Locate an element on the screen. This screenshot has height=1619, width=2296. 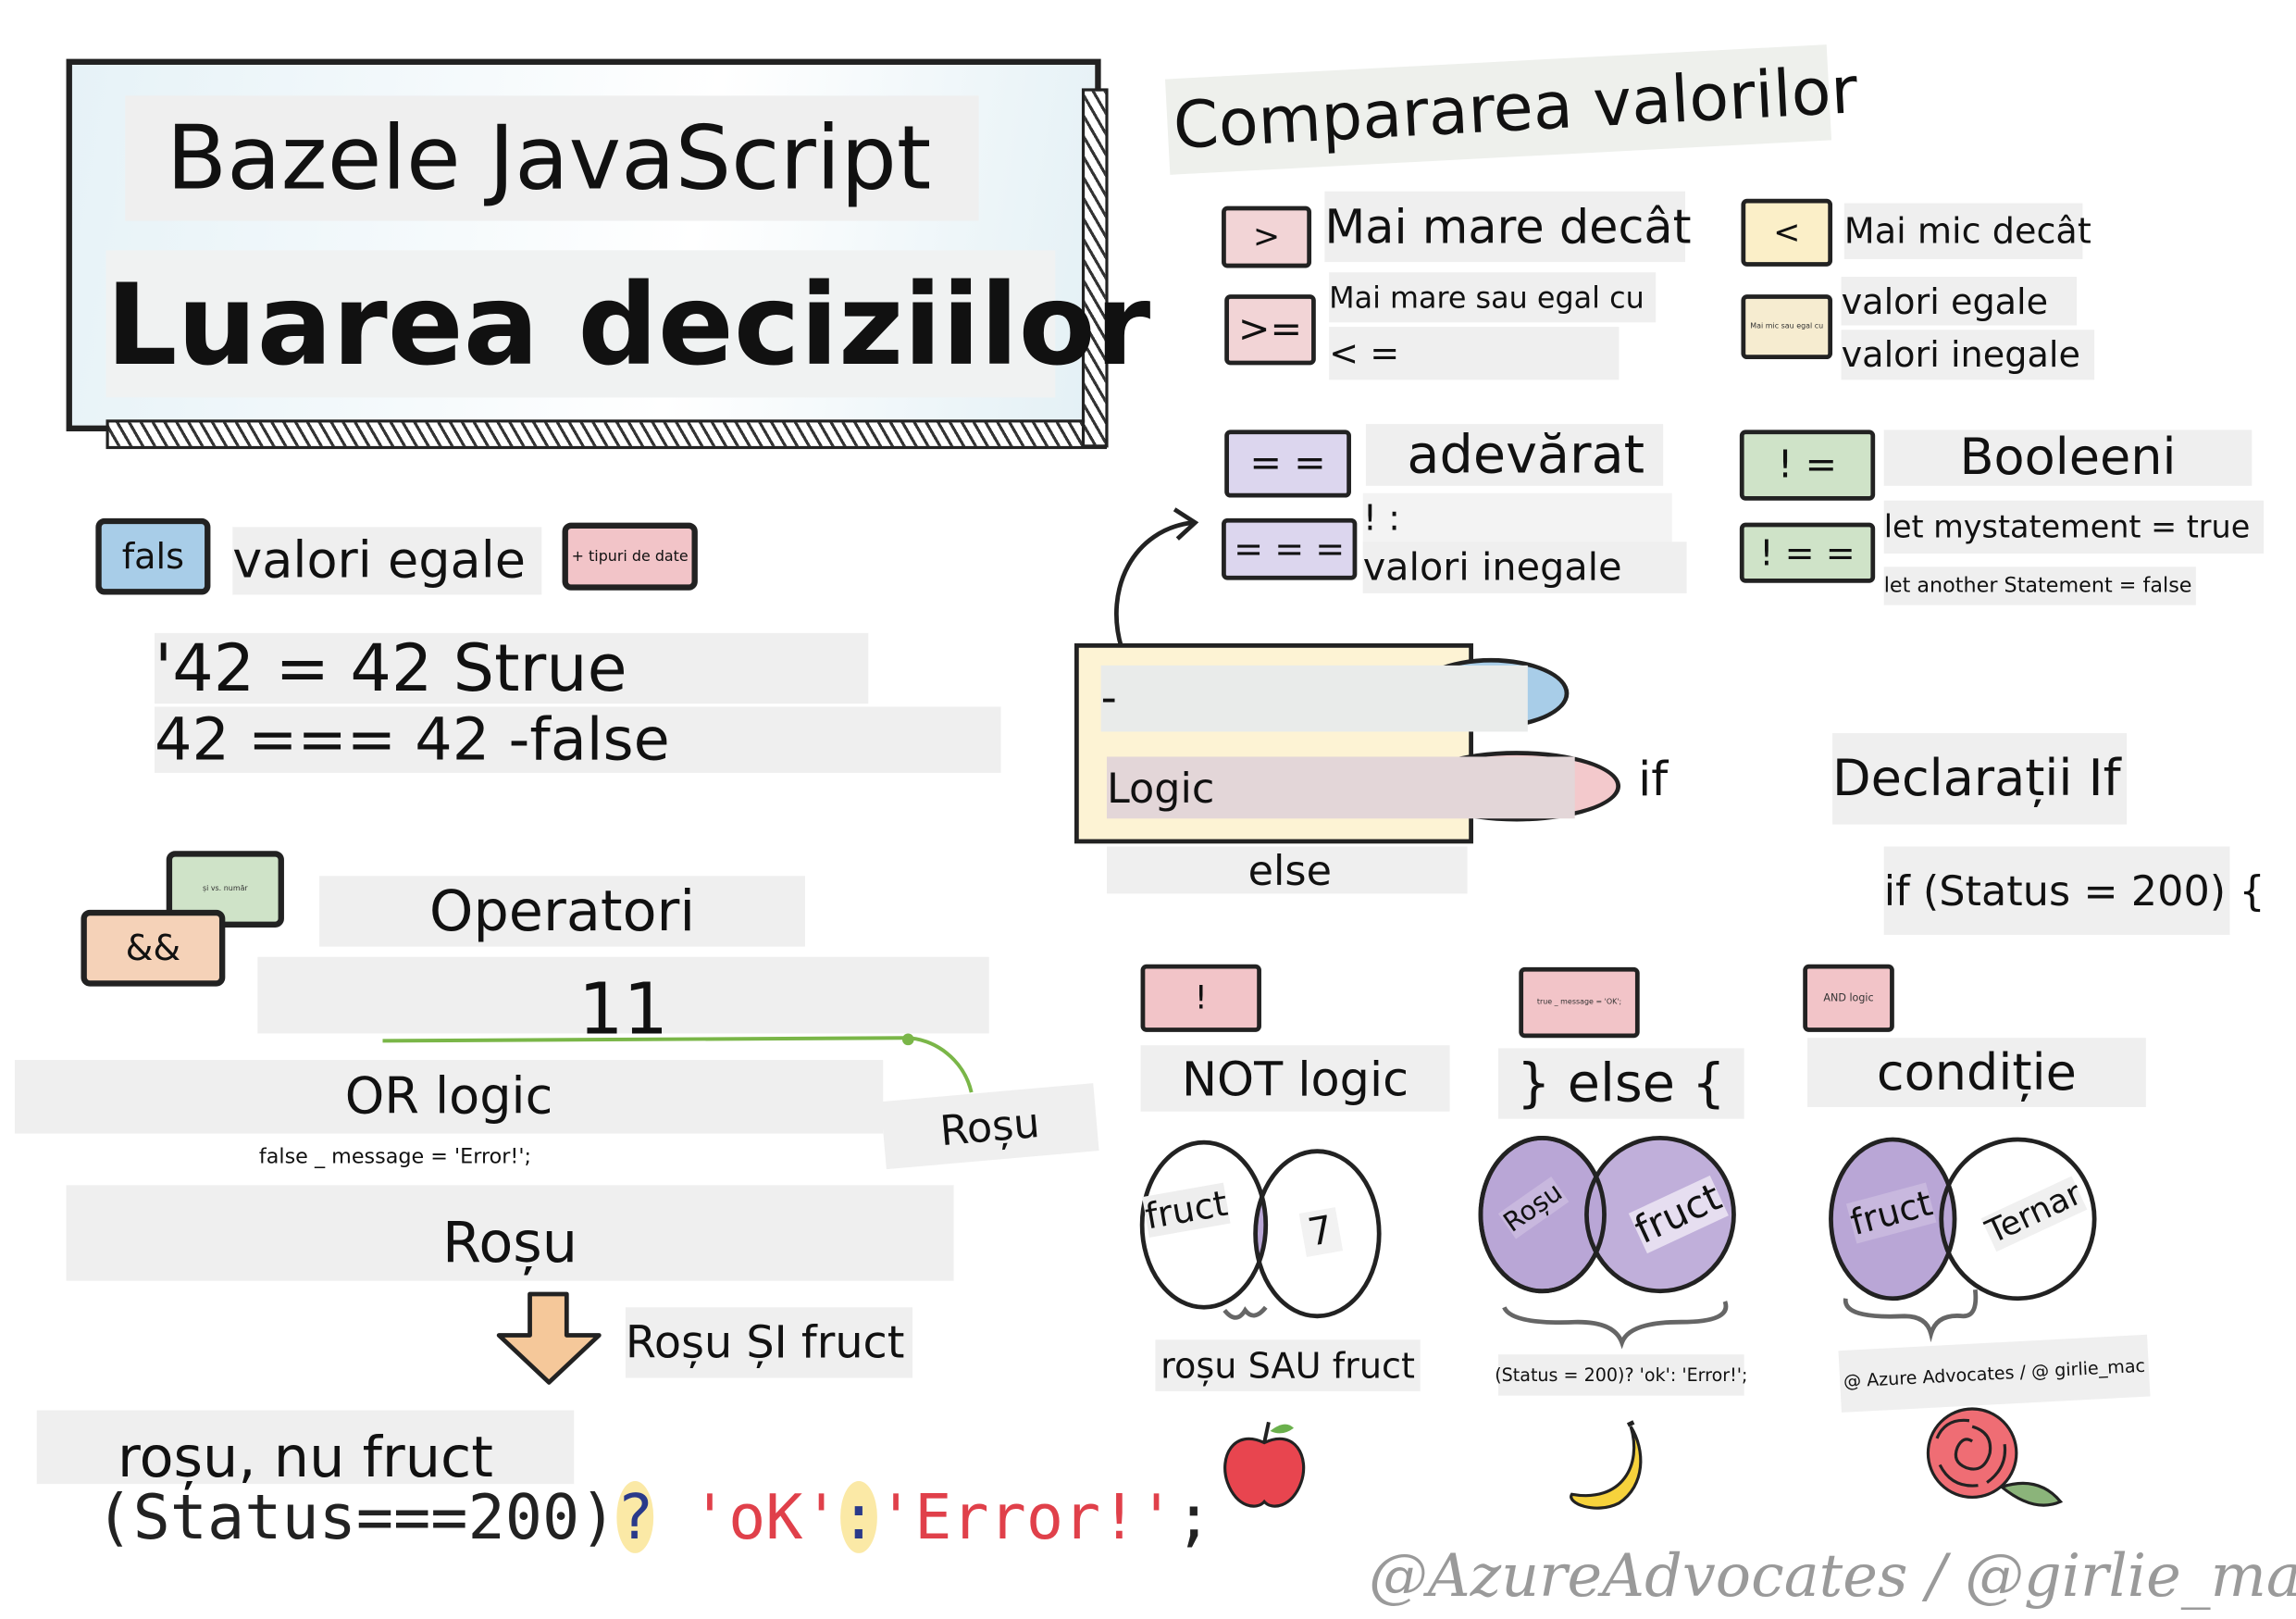
venn-circle-left is located at coordinates (1204, 1225).